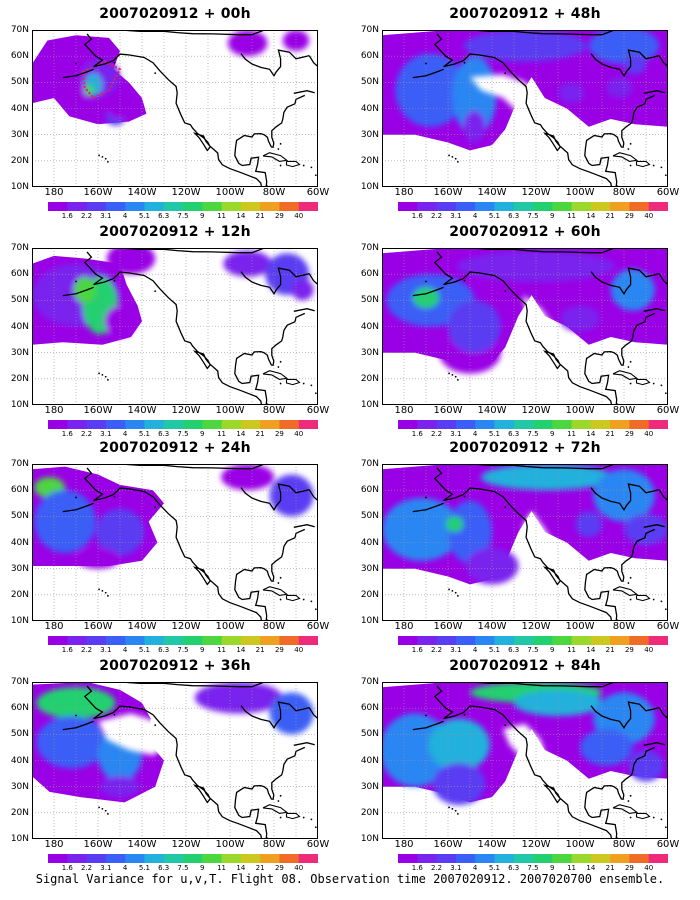 Image resolution: width=700 pixels, height=900 pixels. What do you see at coordinates (175, 14) in the screenshot?
I see `panel-title: 2007020912 + 00h` at bounding box center [175, 14].